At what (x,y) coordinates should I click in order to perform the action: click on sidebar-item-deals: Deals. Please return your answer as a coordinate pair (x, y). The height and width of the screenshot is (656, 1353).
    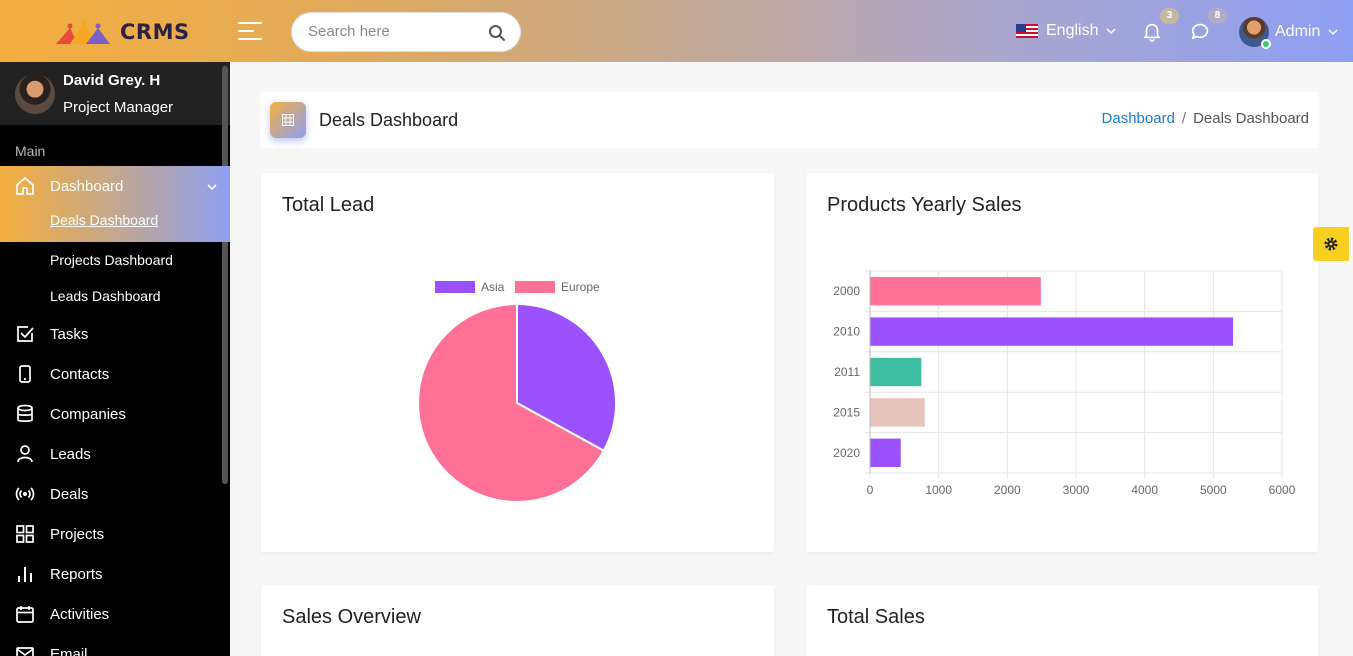
    Looking at the image, I should click on (115, 494).